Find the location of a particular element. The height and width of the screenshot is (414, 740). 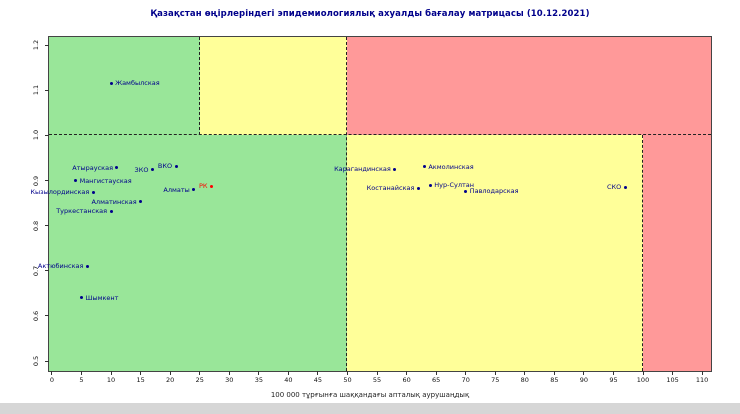

x-tick-label: 5 is located at coordinates (81, 380).